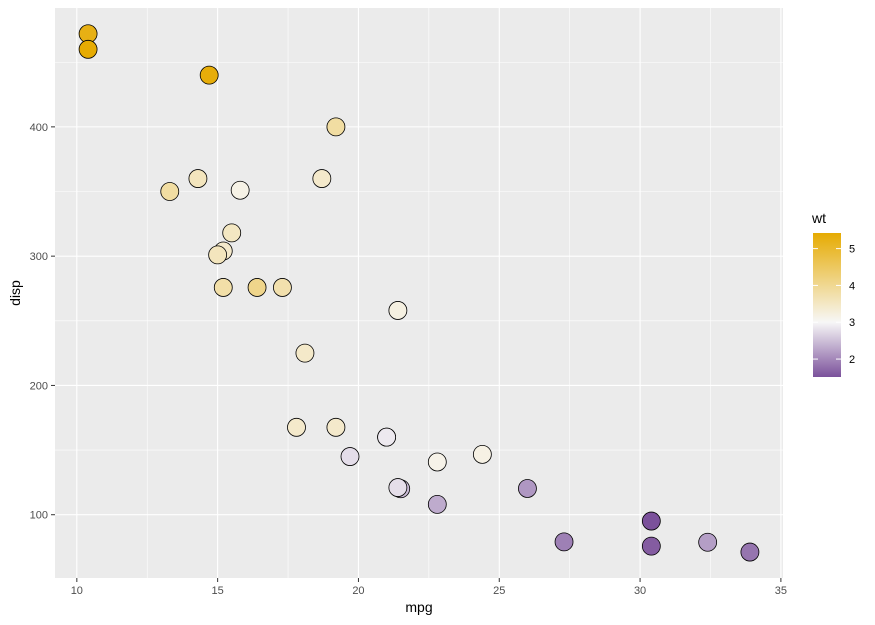  Describe the element at coordinates (827, 305) in the screenshot. I see `legend-colorbar` at that location.